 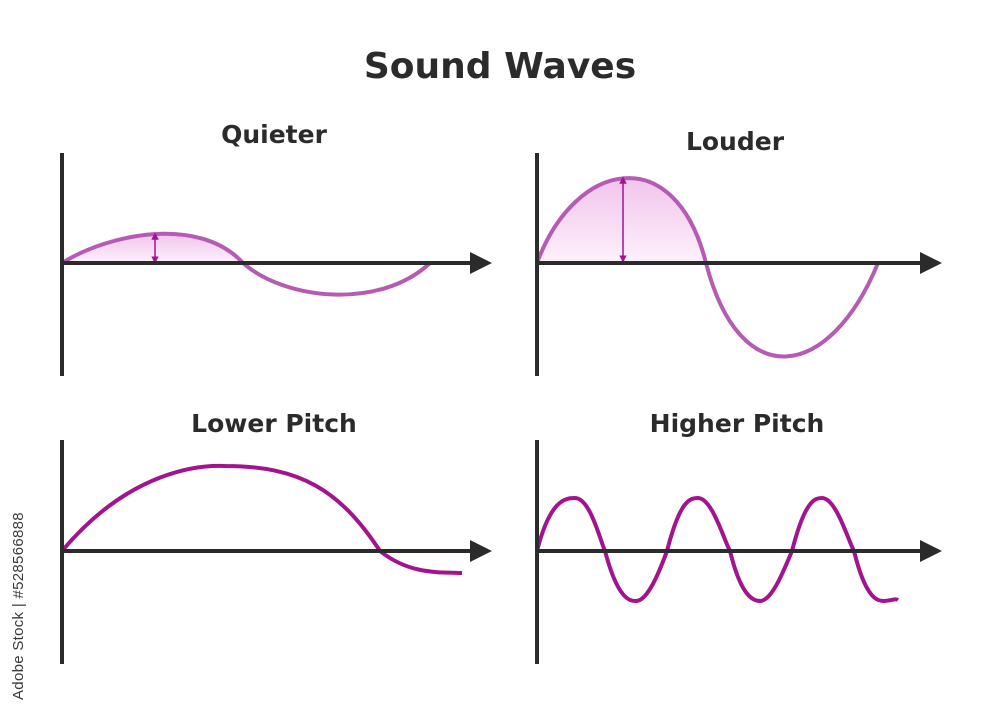 What do you see at coordinates (274, 134) in the screenshot?
I see `panel-title-quieter: Quieter` at bounding box center [274, 134].